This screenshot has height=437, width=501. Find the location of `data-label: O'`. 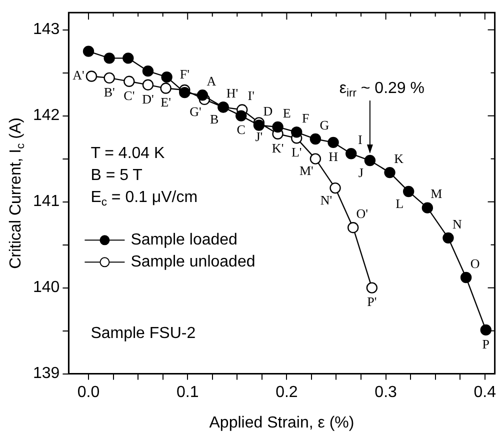

data-label: O' is located at coordinates (362, 214).